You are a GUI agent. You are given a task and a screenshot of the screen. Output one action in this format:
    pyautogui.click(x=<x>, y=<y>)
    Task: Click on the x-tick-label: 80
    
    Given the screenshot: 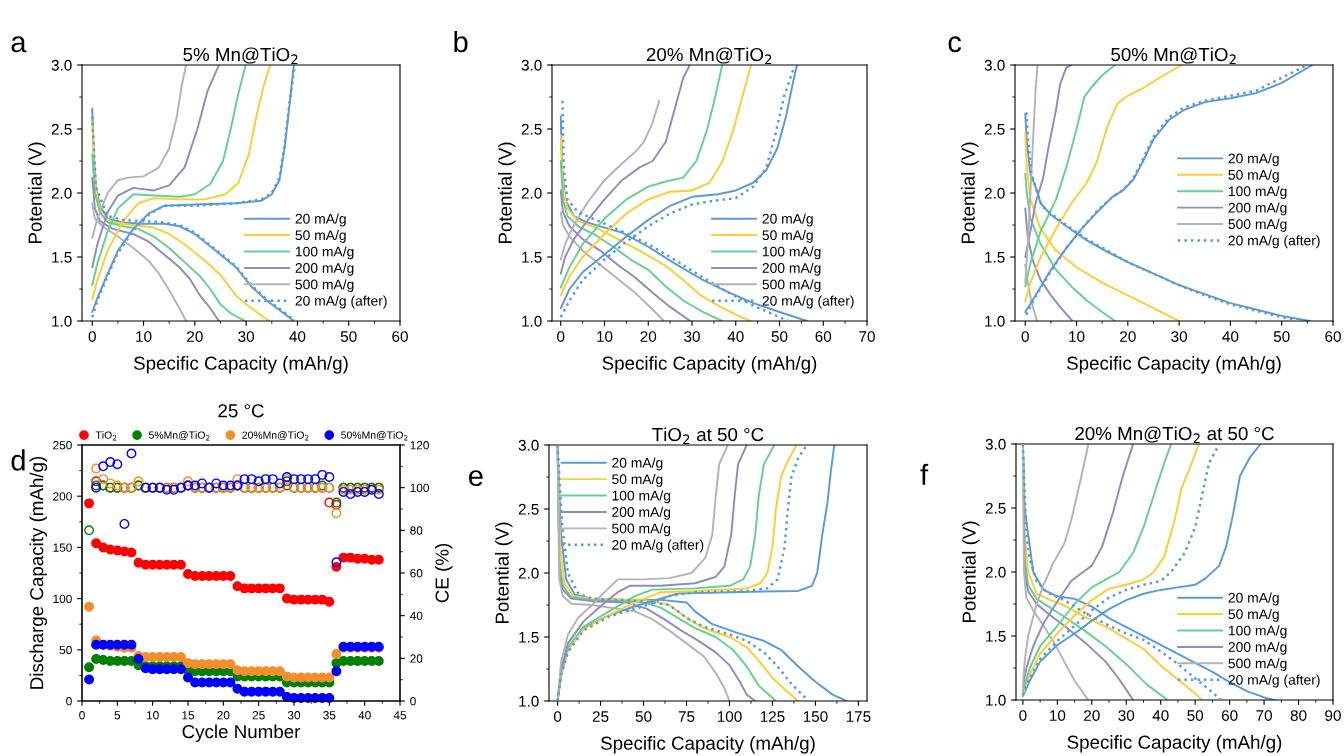 What is the action you would take?
    pyautogui.click(x=1298, y=715)
    